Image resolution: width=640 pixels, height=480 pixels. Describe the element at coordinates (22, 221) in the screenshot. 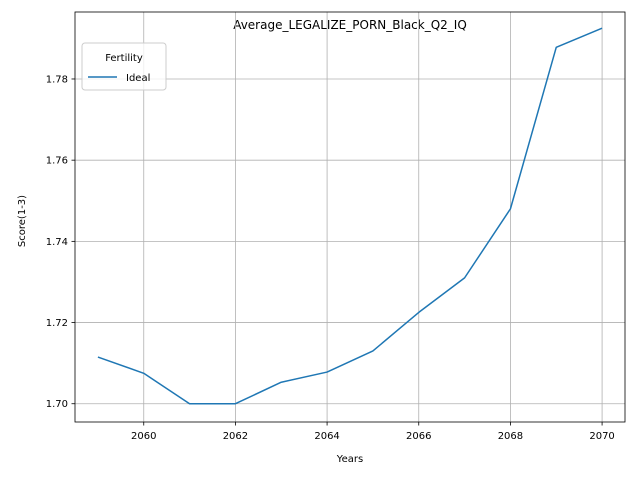

I see `y-axis-label: Score(1-3)` at that location.